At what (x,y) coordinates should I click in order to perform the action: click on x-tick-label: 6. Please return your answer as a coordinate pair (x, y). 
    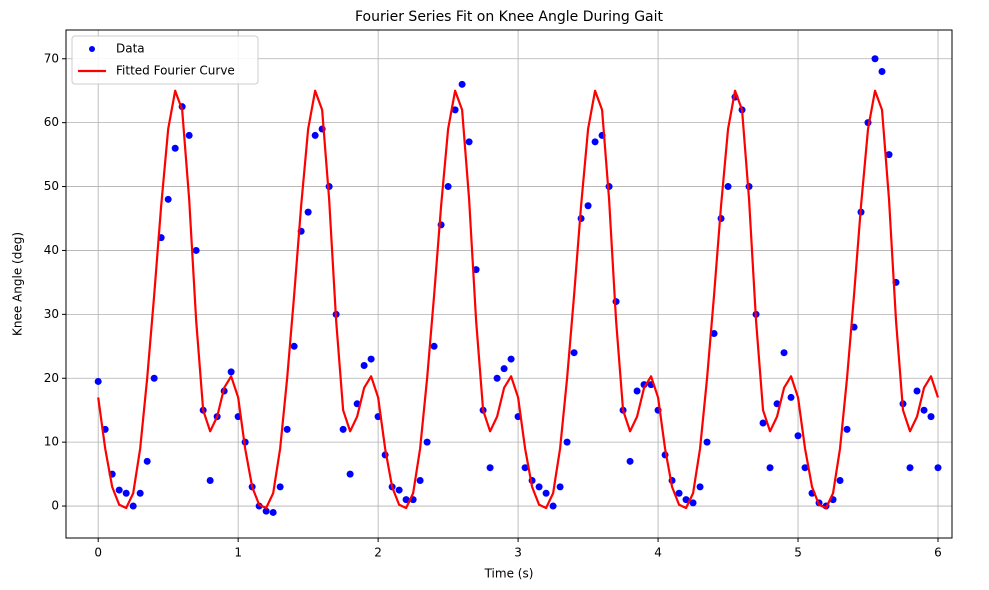
    Looking at the image, I should click on (938, 553).